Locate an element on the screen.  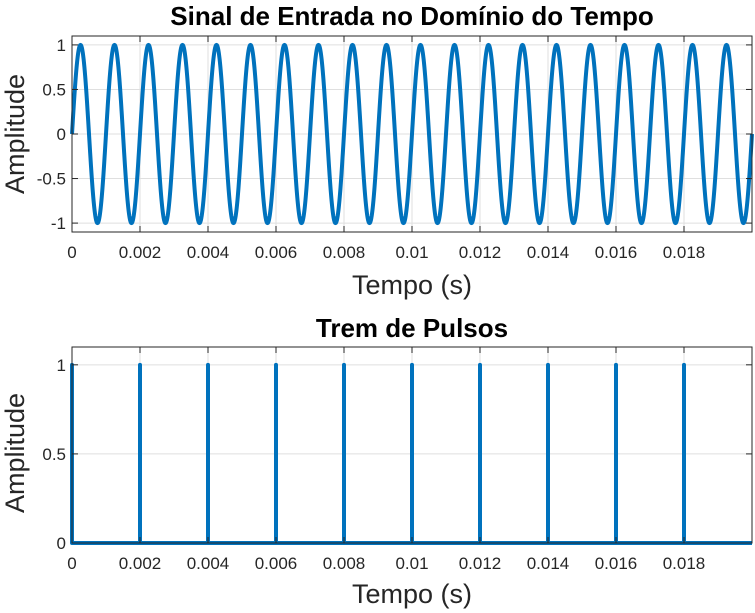
chart-title: Sinal de Entrada no Domínio do Tempo is located at coordinates (411, 16).